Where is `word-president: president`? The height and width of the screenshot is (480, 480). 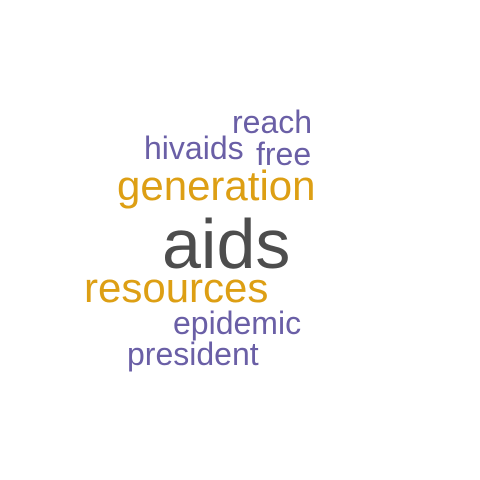 word-president: president is located at coordinates (193, 354).